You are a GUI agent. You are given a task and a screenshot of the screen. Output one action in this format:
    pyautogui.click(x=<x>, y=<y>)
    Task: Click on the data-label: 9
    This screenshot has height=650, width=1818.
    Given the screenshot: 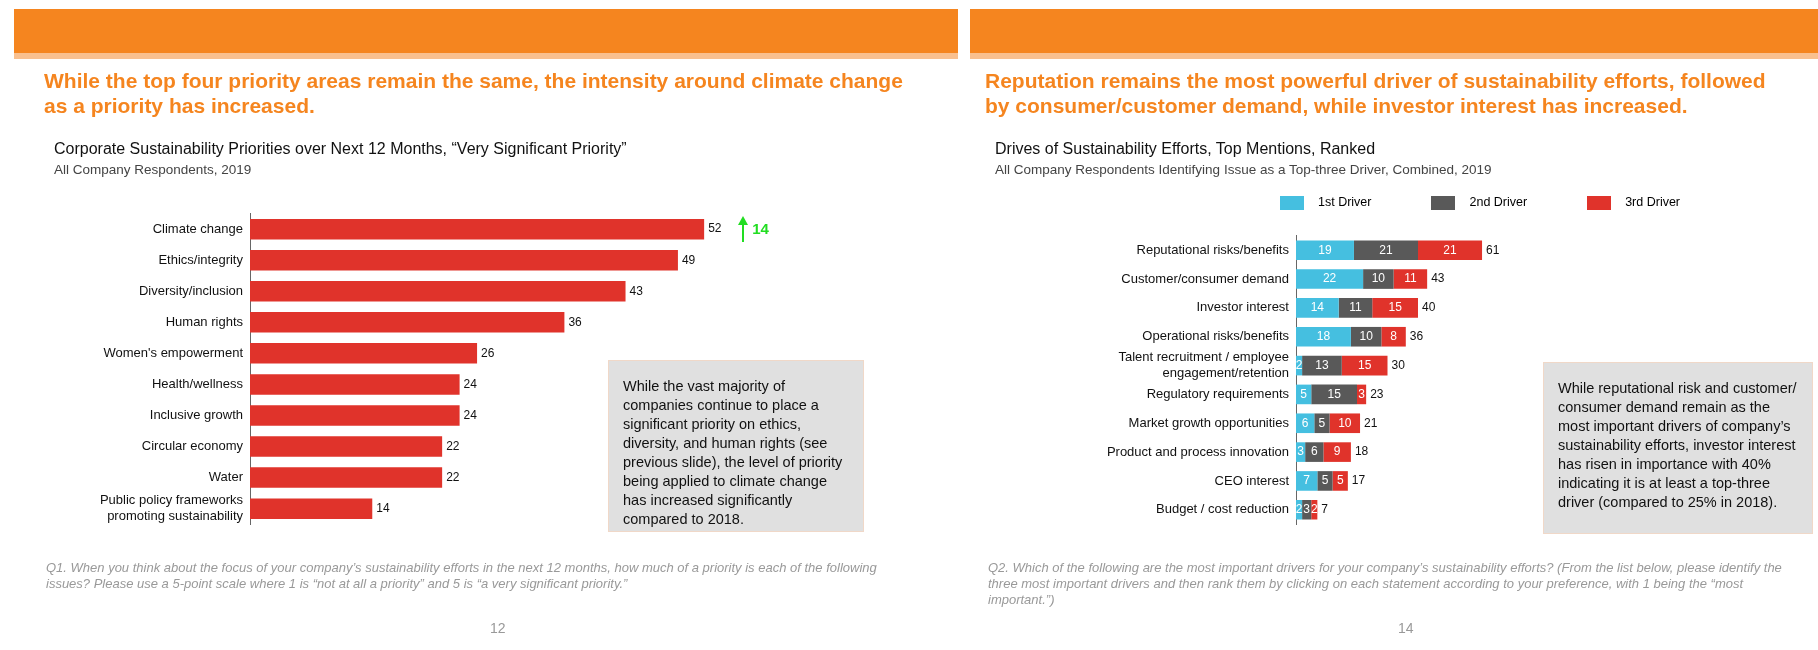 What is the action you would take?
    pyautogui.click(x=1337, y=451)
    